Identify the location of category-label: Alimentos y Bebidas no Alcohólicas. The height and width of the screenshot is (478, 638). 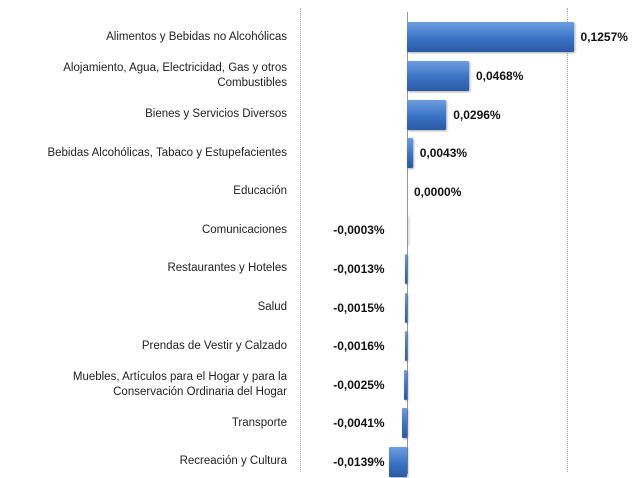
(196, 36).